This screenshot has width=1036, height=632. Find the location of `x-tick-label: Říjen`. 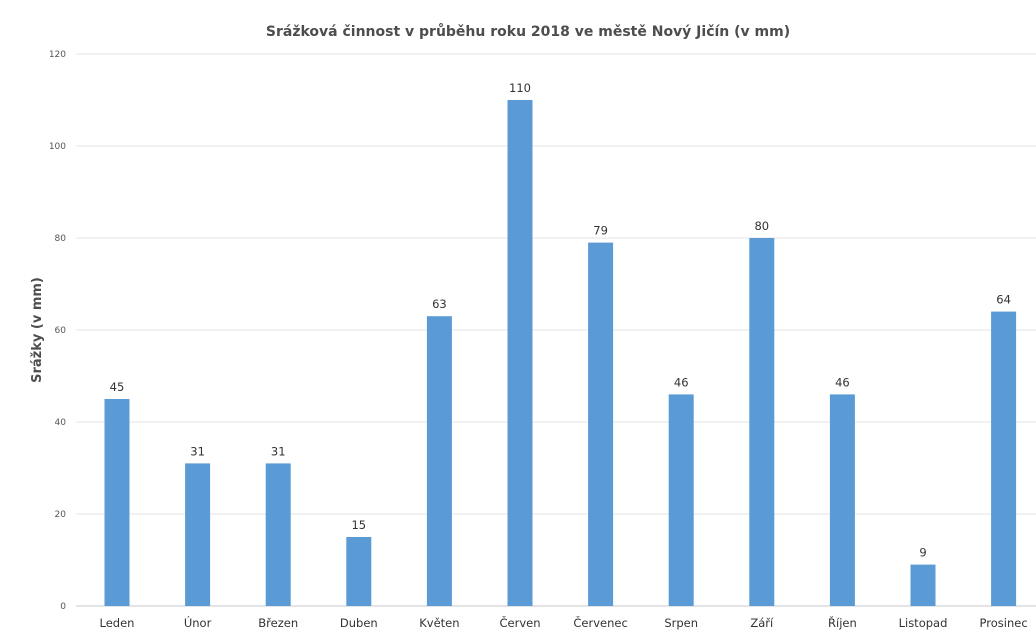

x-tick-label: Říjen is located at coordinates (842, 622).